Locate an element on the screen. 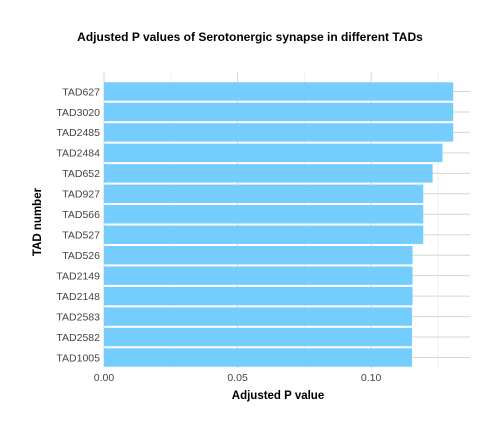 This screenshot has height=430, width=500. bar-tad527 is located at coordinates (264, 234).